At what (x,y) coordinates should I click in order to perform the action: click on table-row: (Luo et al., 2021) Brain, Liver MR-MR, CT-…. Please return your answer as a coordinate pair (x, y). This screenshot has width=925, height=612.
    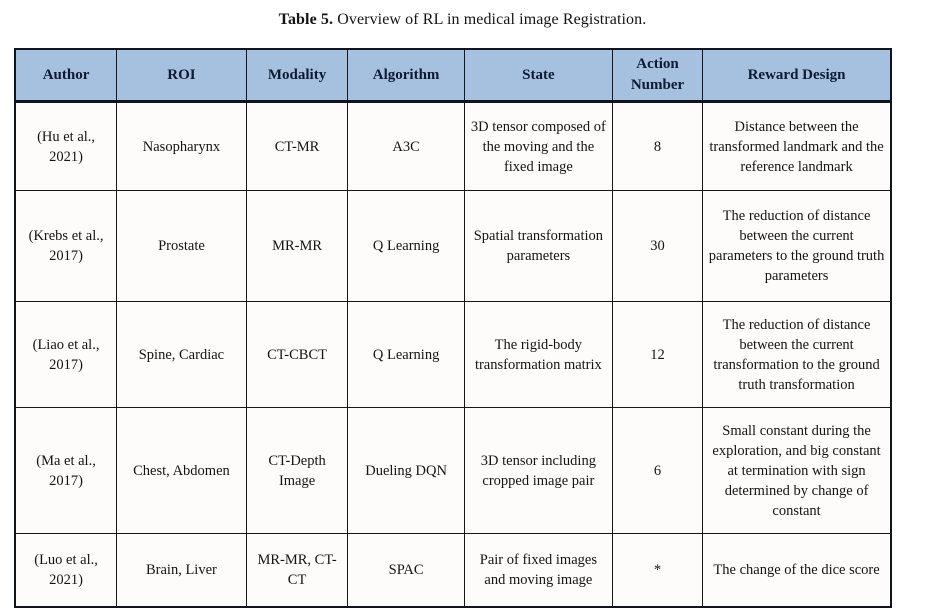
    Looking at the image, I should click on (453, 570).